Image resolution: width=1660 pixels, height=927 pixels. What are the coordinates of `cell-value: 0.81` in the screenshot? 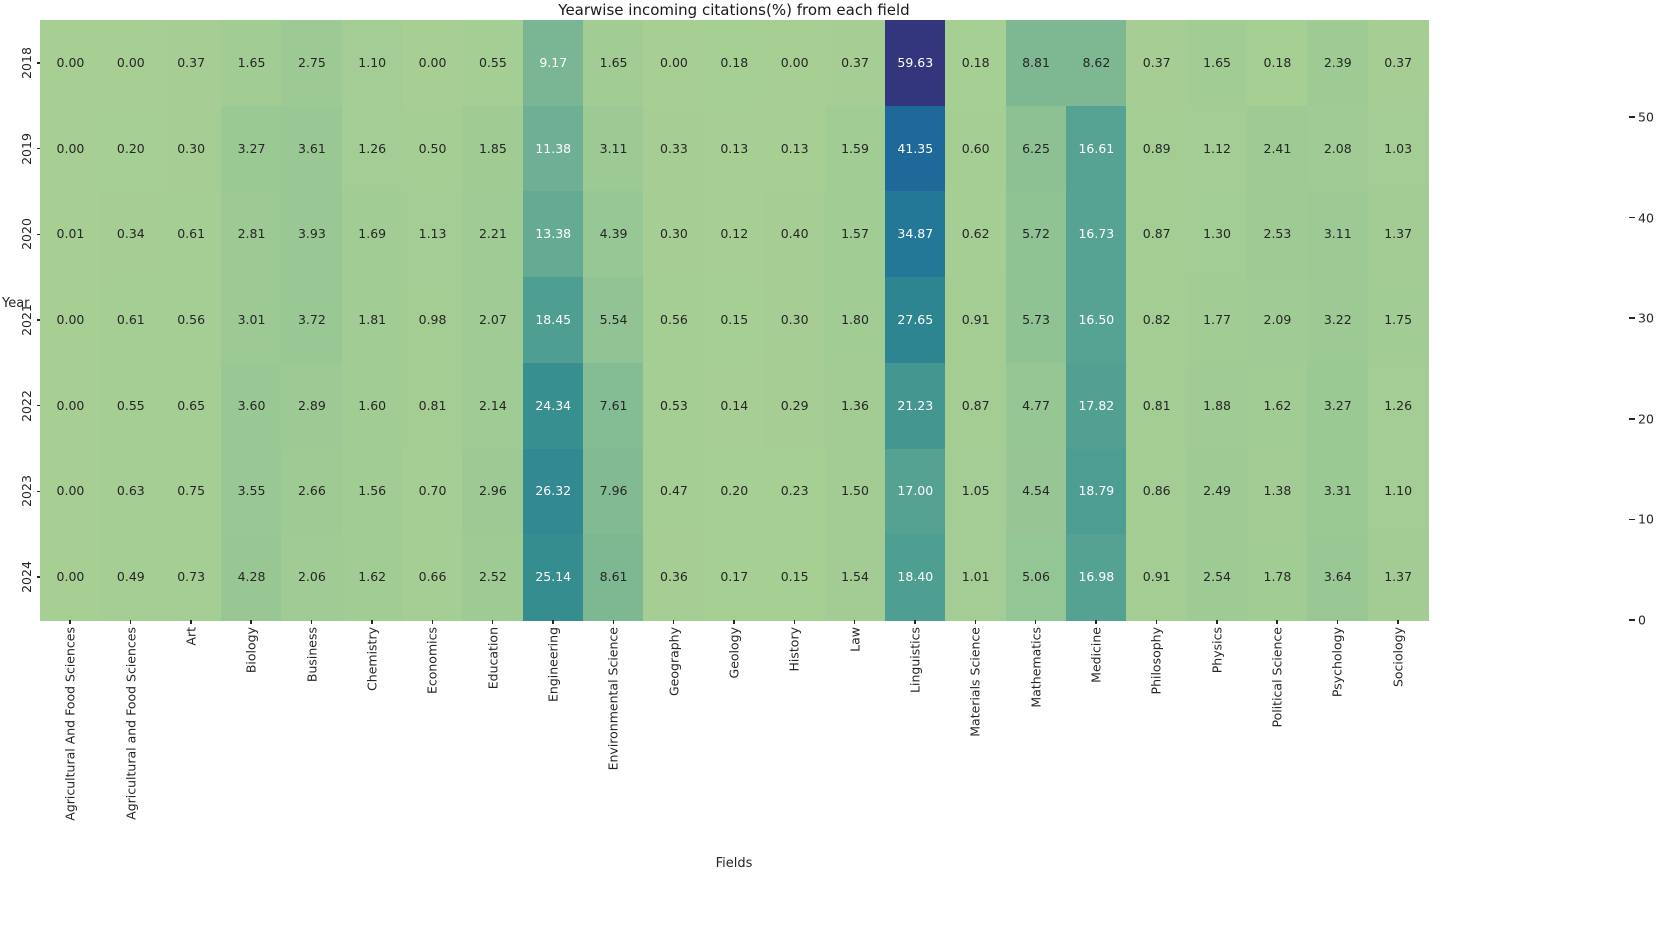 It's located at (1156, 405).